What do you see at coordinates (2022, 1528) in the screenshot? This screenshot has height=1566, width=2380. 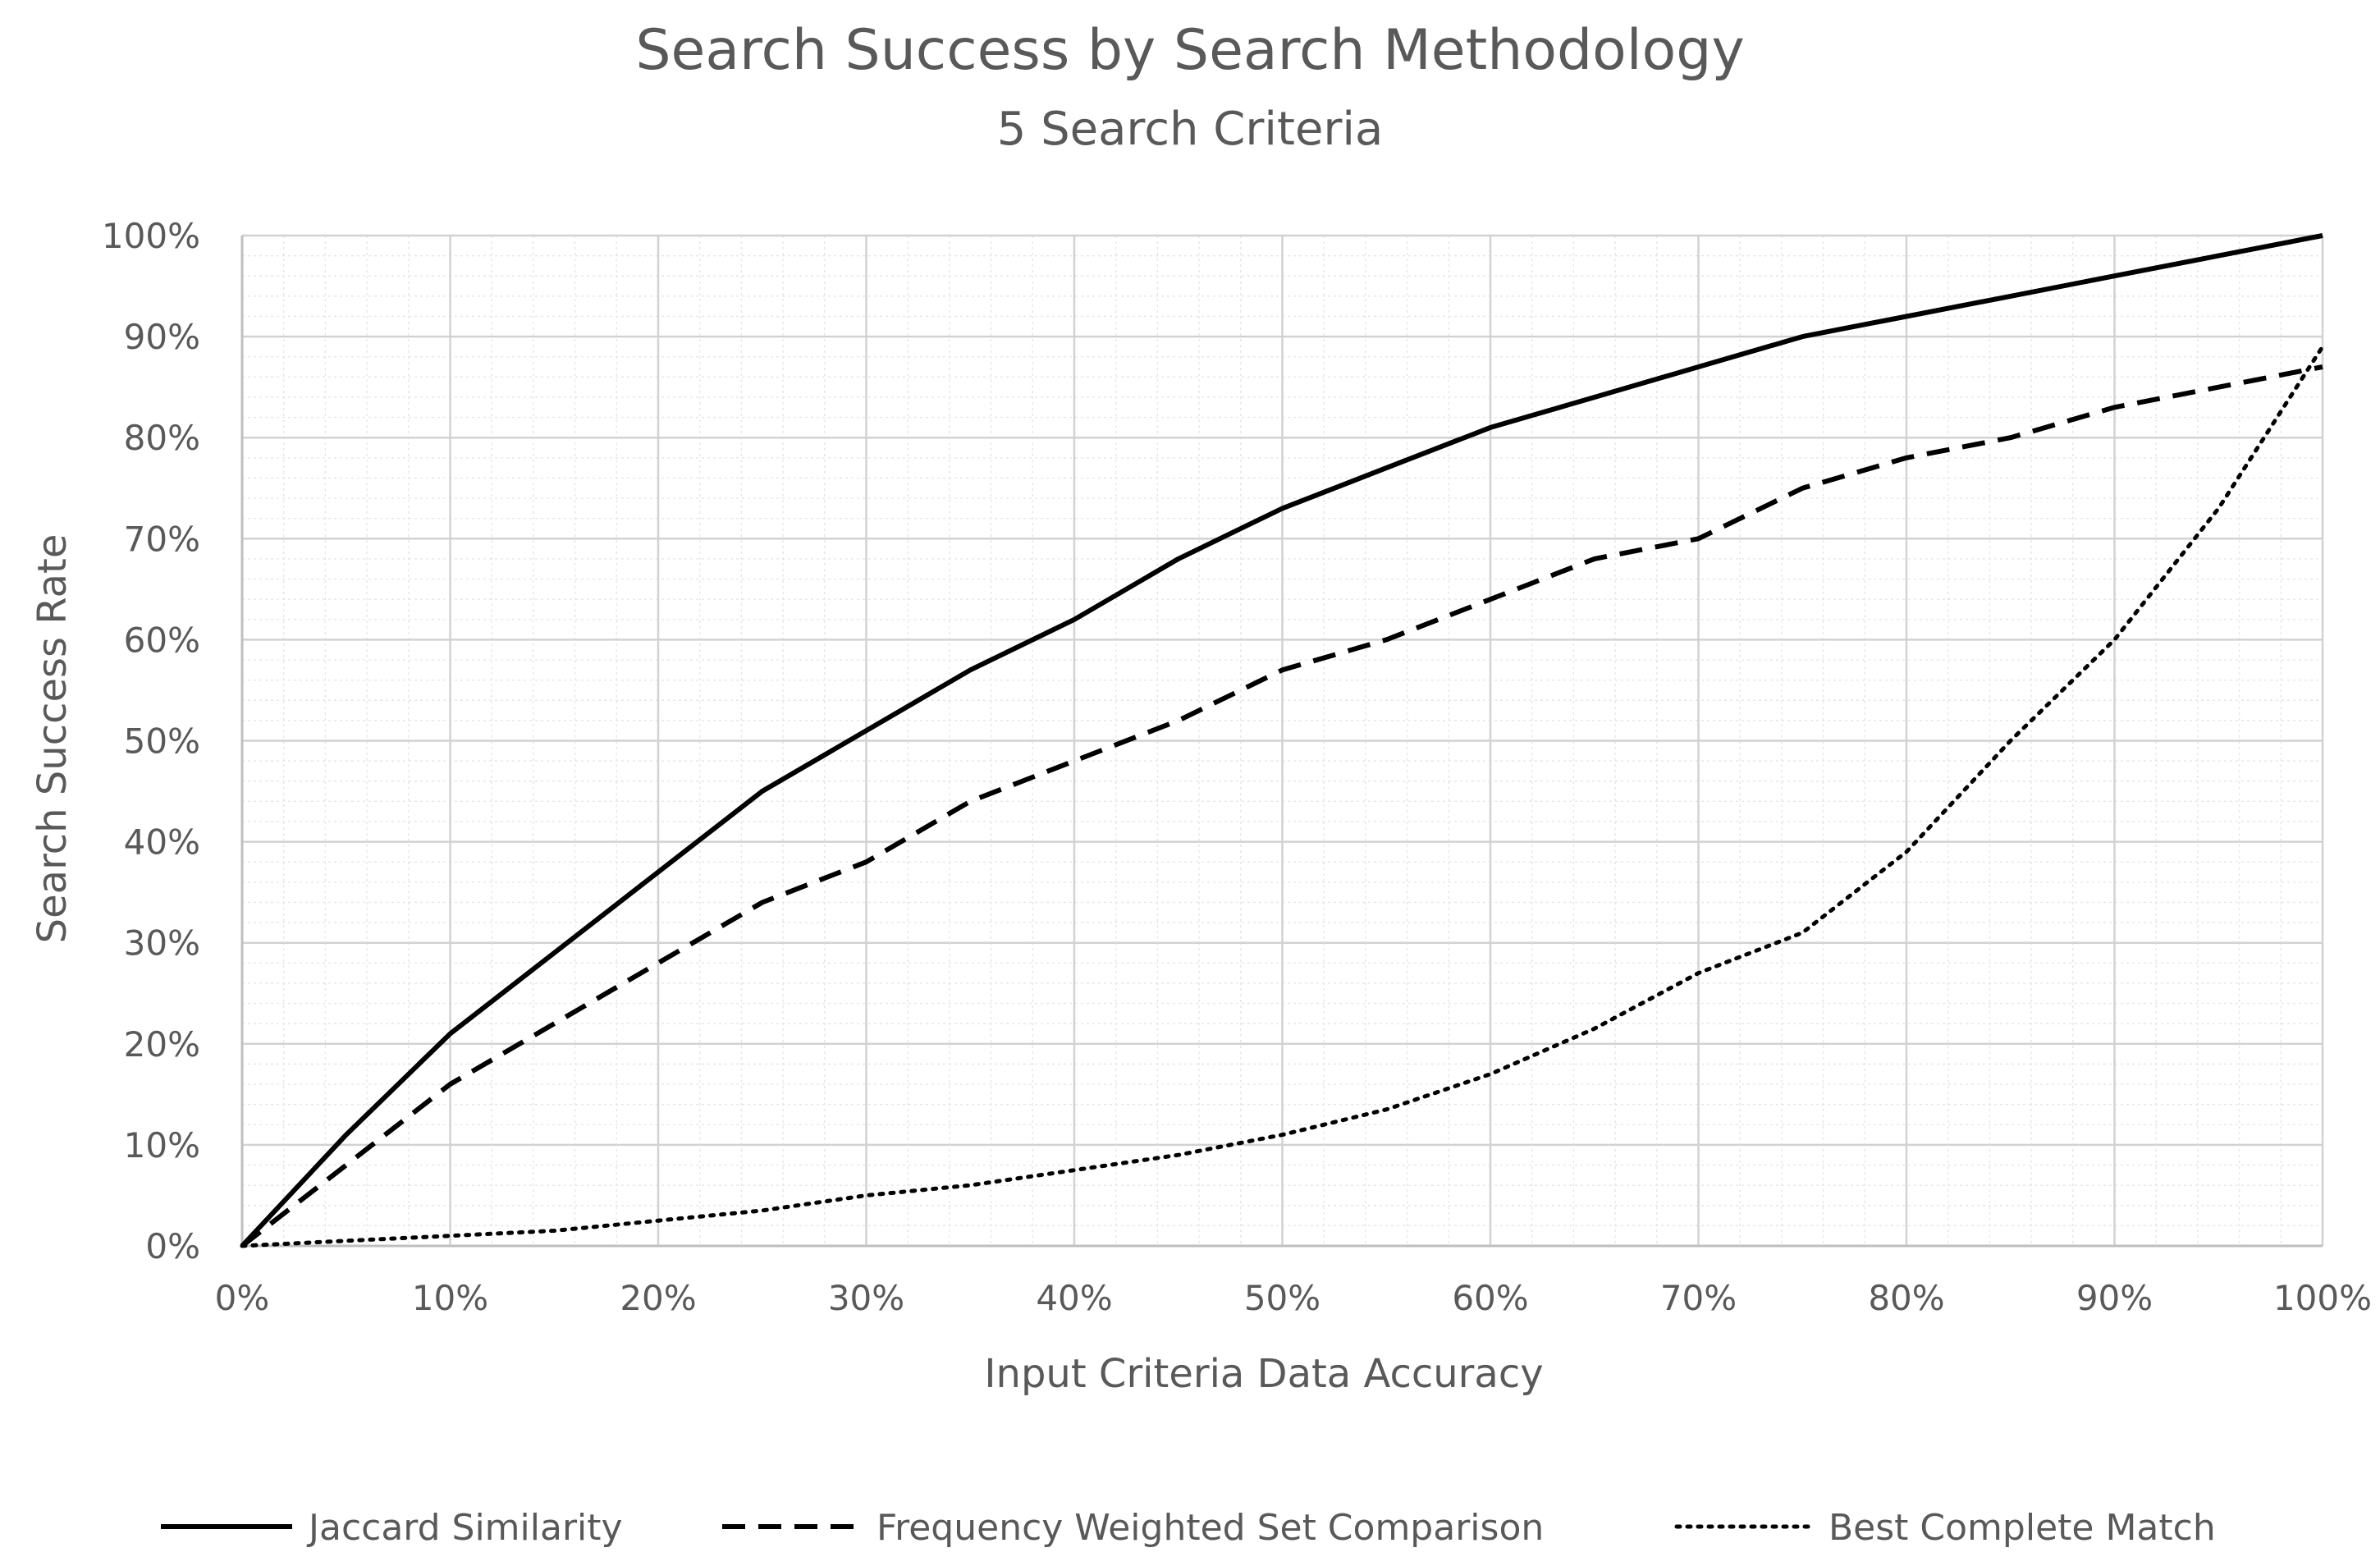 I see `legend-label: Best Complete Match` at bounding box center [2022, 1528].